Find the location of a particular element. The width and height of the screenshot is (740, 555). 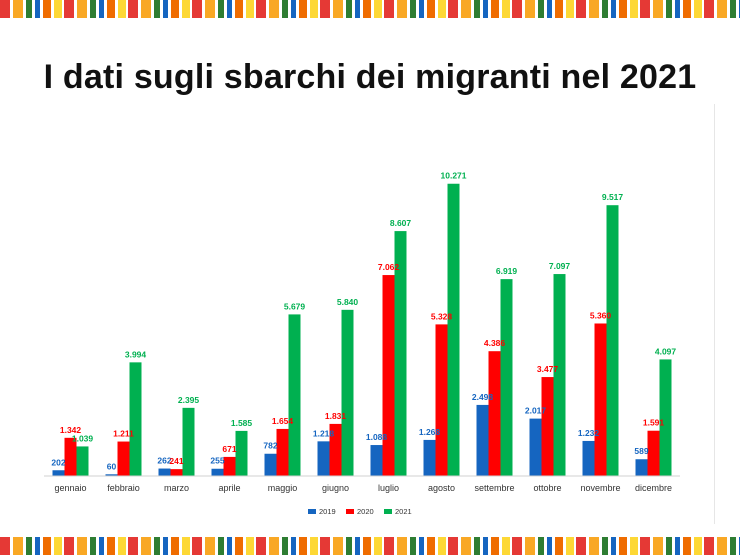

x-tick-label-ottobre: ottobre is located at coordinates (547, 488).